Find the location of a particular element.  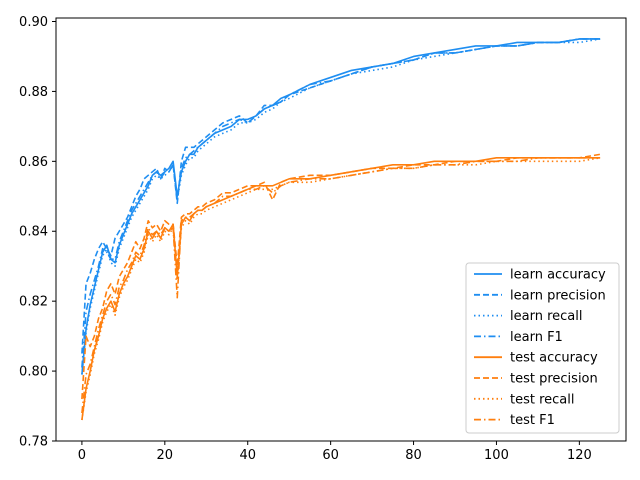

legend-box is located at coordinates (542, 348).